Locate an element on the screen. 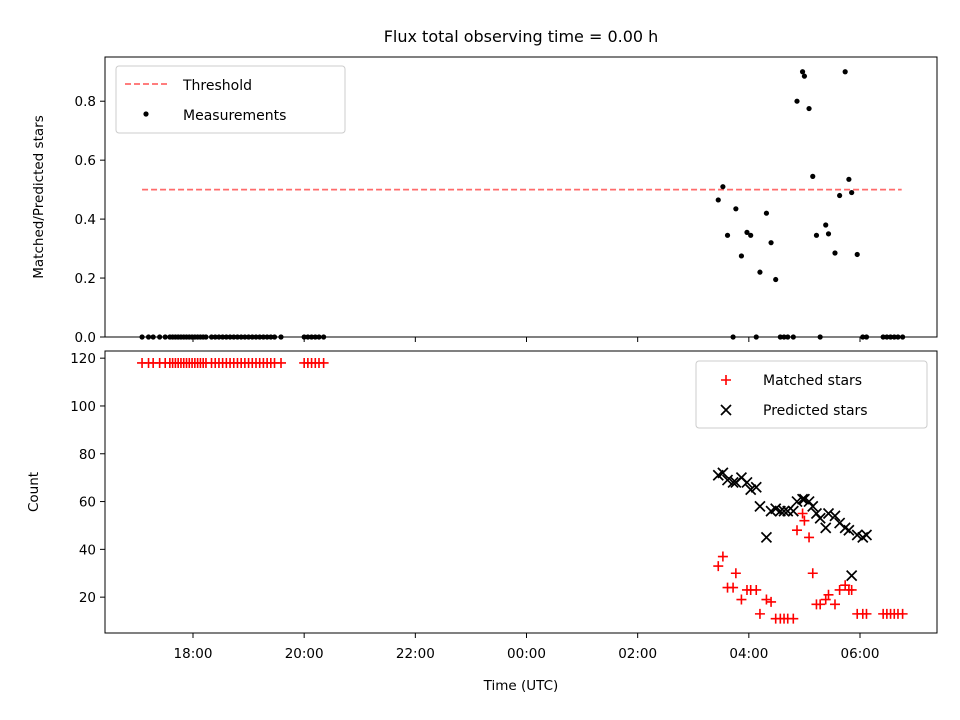  top-xticks is located at coordinates (526, 339).